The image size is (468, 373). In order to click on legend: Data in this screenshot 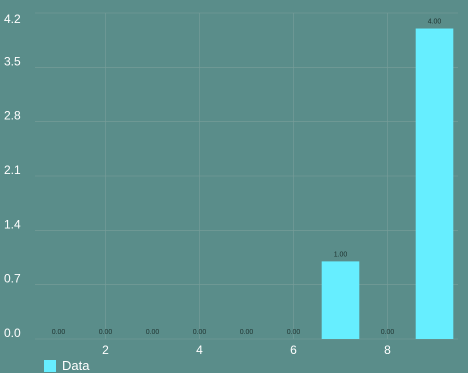, I will do `click(66, 365)`.